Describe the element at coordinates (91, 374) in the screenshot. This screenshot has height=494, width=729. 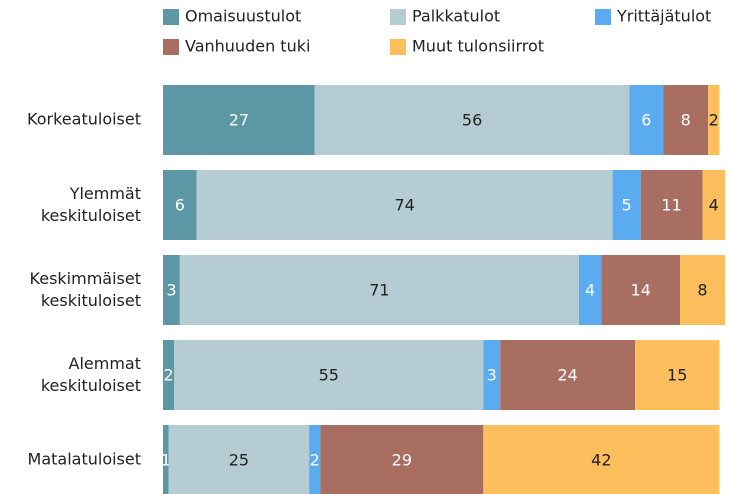
I see `y-tick-label: Alemmat keskituloiset` at that location.